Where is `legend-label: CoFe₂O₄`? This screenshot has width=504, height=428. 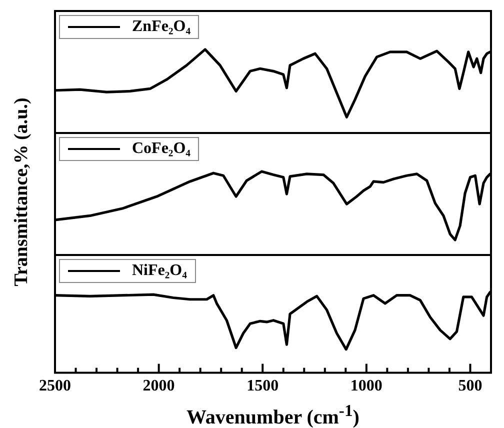 legend-label: CoFe₂O₄ is located at coordinates (161, 149).